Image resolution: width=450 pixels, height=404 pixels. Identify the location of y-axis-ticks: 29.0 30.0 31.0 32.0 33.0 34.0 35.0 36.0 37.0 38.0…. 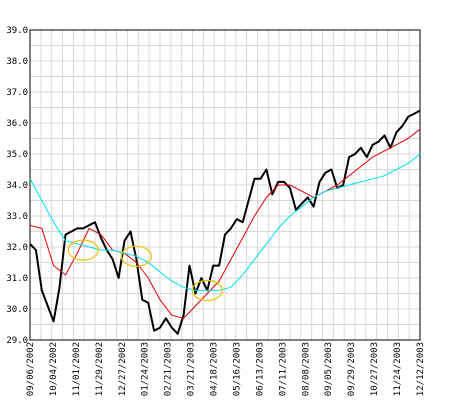
(17, 186).